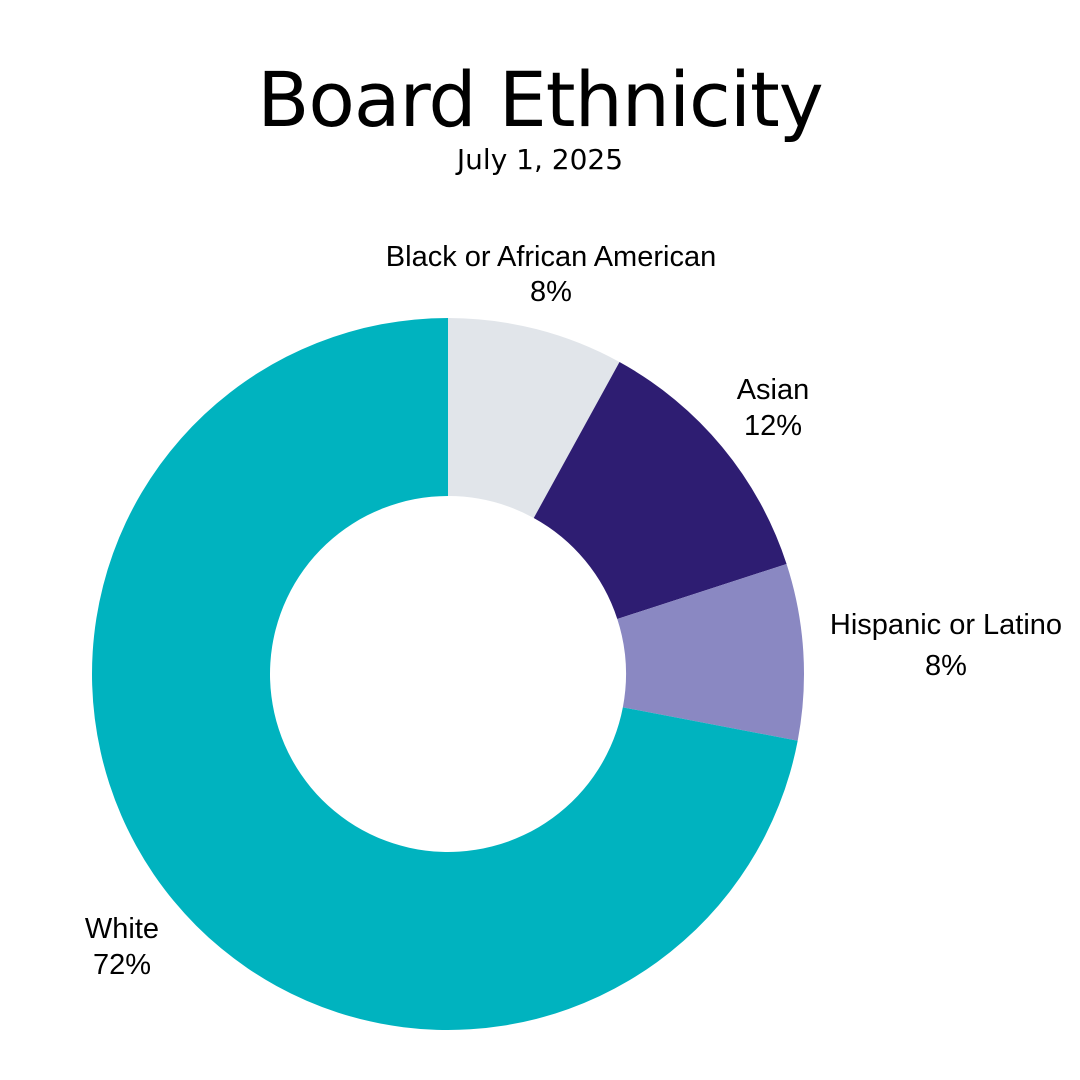 The width and height of the screenshot is (1080, 1080). What do you see at coordinates (773, 426) in the screenshot?
I see `slice-value-asian: 12%` at bounding box center [773, 426].